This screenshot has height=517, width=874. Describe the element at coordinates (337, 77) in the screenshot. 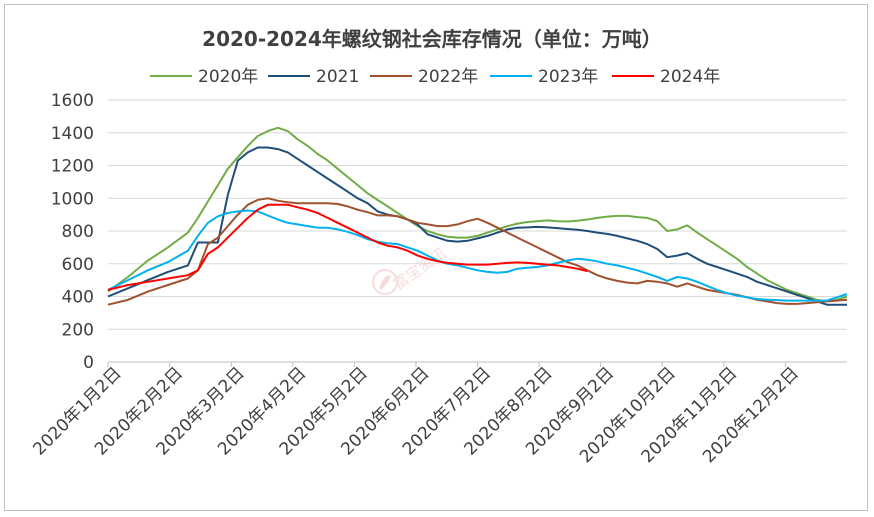

I see `legend-label: 2021` at that location.